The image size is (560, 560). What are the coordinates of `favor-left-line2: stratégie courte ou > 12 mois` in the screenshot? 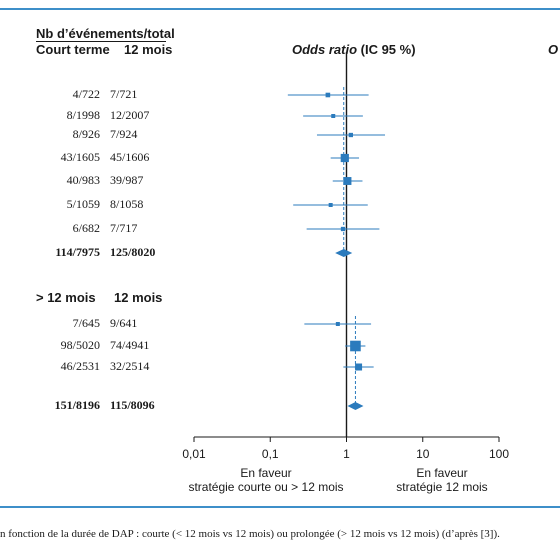 It's located at (266, 487).